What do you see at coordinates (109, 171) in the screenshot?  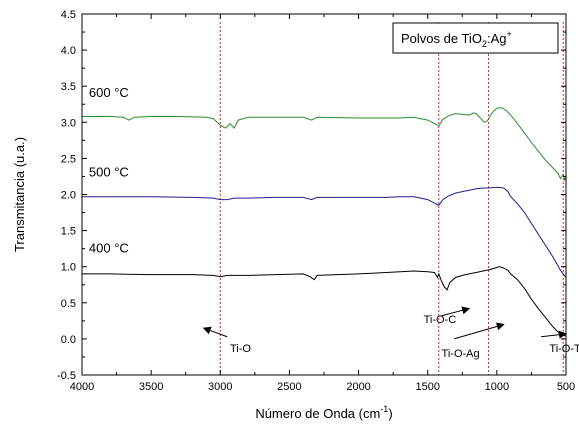 I see `series-label: 500 °C` at bounding box center [109, 171].